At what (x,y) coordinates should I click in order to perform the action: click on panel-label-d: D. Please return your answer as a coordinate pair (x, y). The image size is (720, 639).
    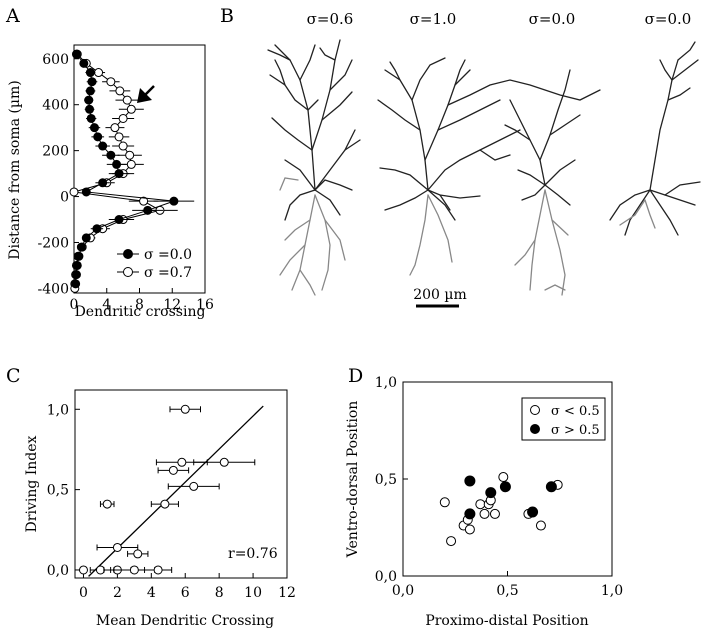
    Looking at the image, I should click on (355, 376).